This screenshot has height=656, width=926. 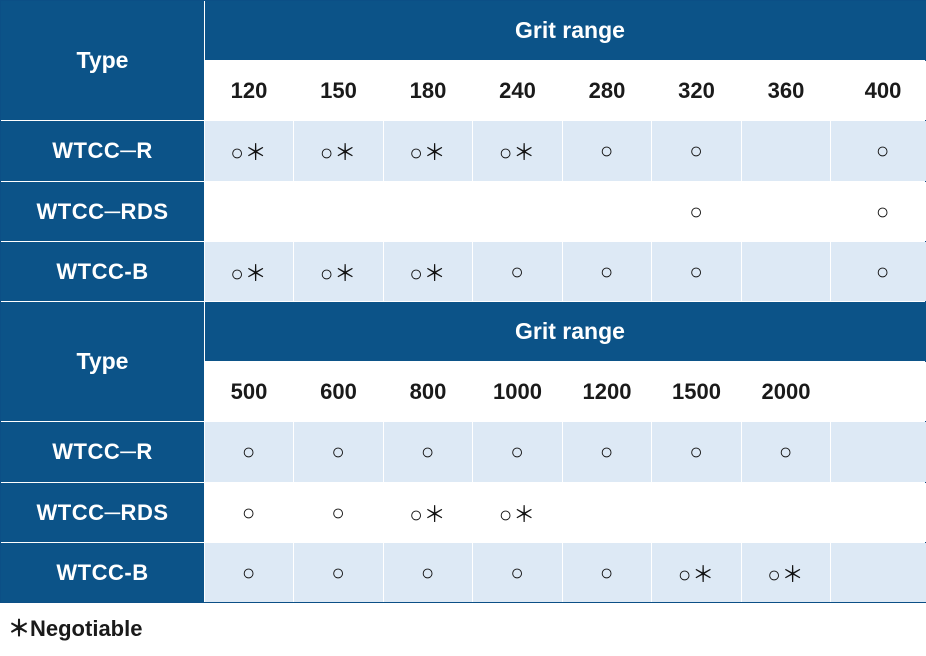 I want to click on grit-value: 280, so click(x=607, y=90).